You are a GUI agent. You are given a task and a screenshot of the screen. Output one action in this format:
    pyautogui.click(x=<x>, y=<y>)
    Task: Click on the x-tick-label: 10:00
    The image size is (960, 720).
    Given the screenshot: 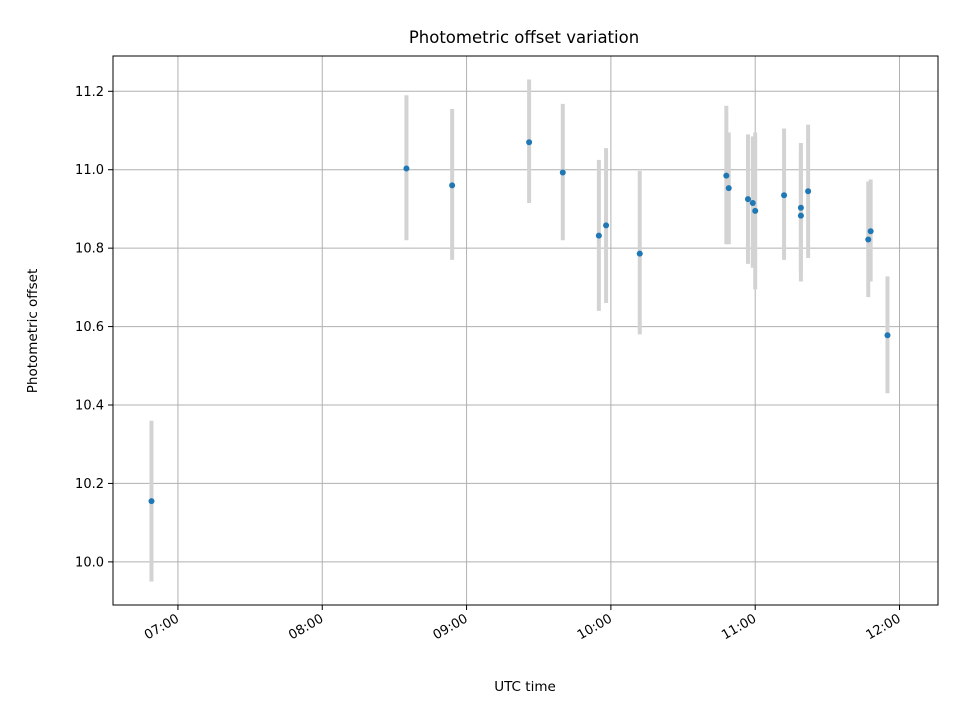 What is the action you would take?
    pyautogui.click(x=595, y=627)
    